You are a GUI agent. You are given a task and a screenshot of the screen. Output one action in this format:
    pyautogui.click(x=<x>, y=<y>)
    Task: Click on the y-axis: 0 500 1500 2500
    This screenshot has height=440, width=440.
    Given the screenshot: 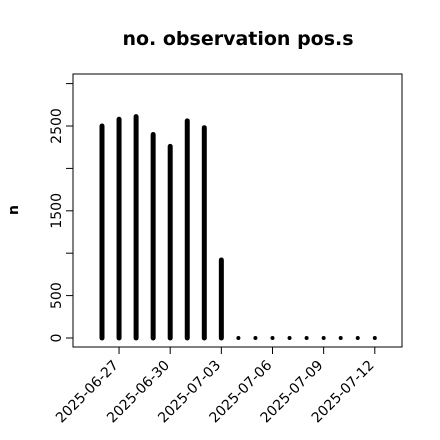 What is the action you would take?
    pyautogui.click(x=61, y=213)
    